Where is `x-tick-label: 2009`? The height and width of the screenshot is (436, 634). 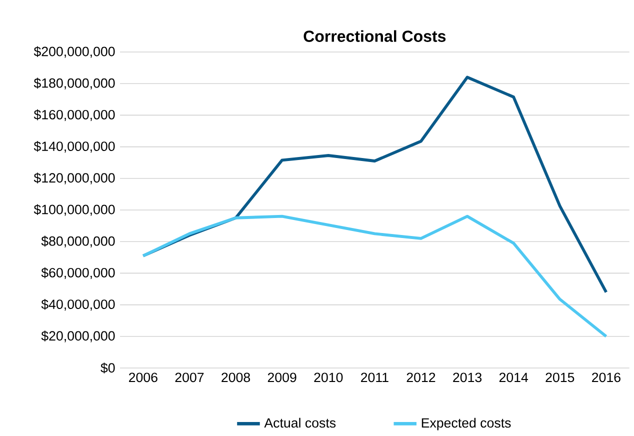 x-tick-label: 2009 is located at coordinates (282, 377).